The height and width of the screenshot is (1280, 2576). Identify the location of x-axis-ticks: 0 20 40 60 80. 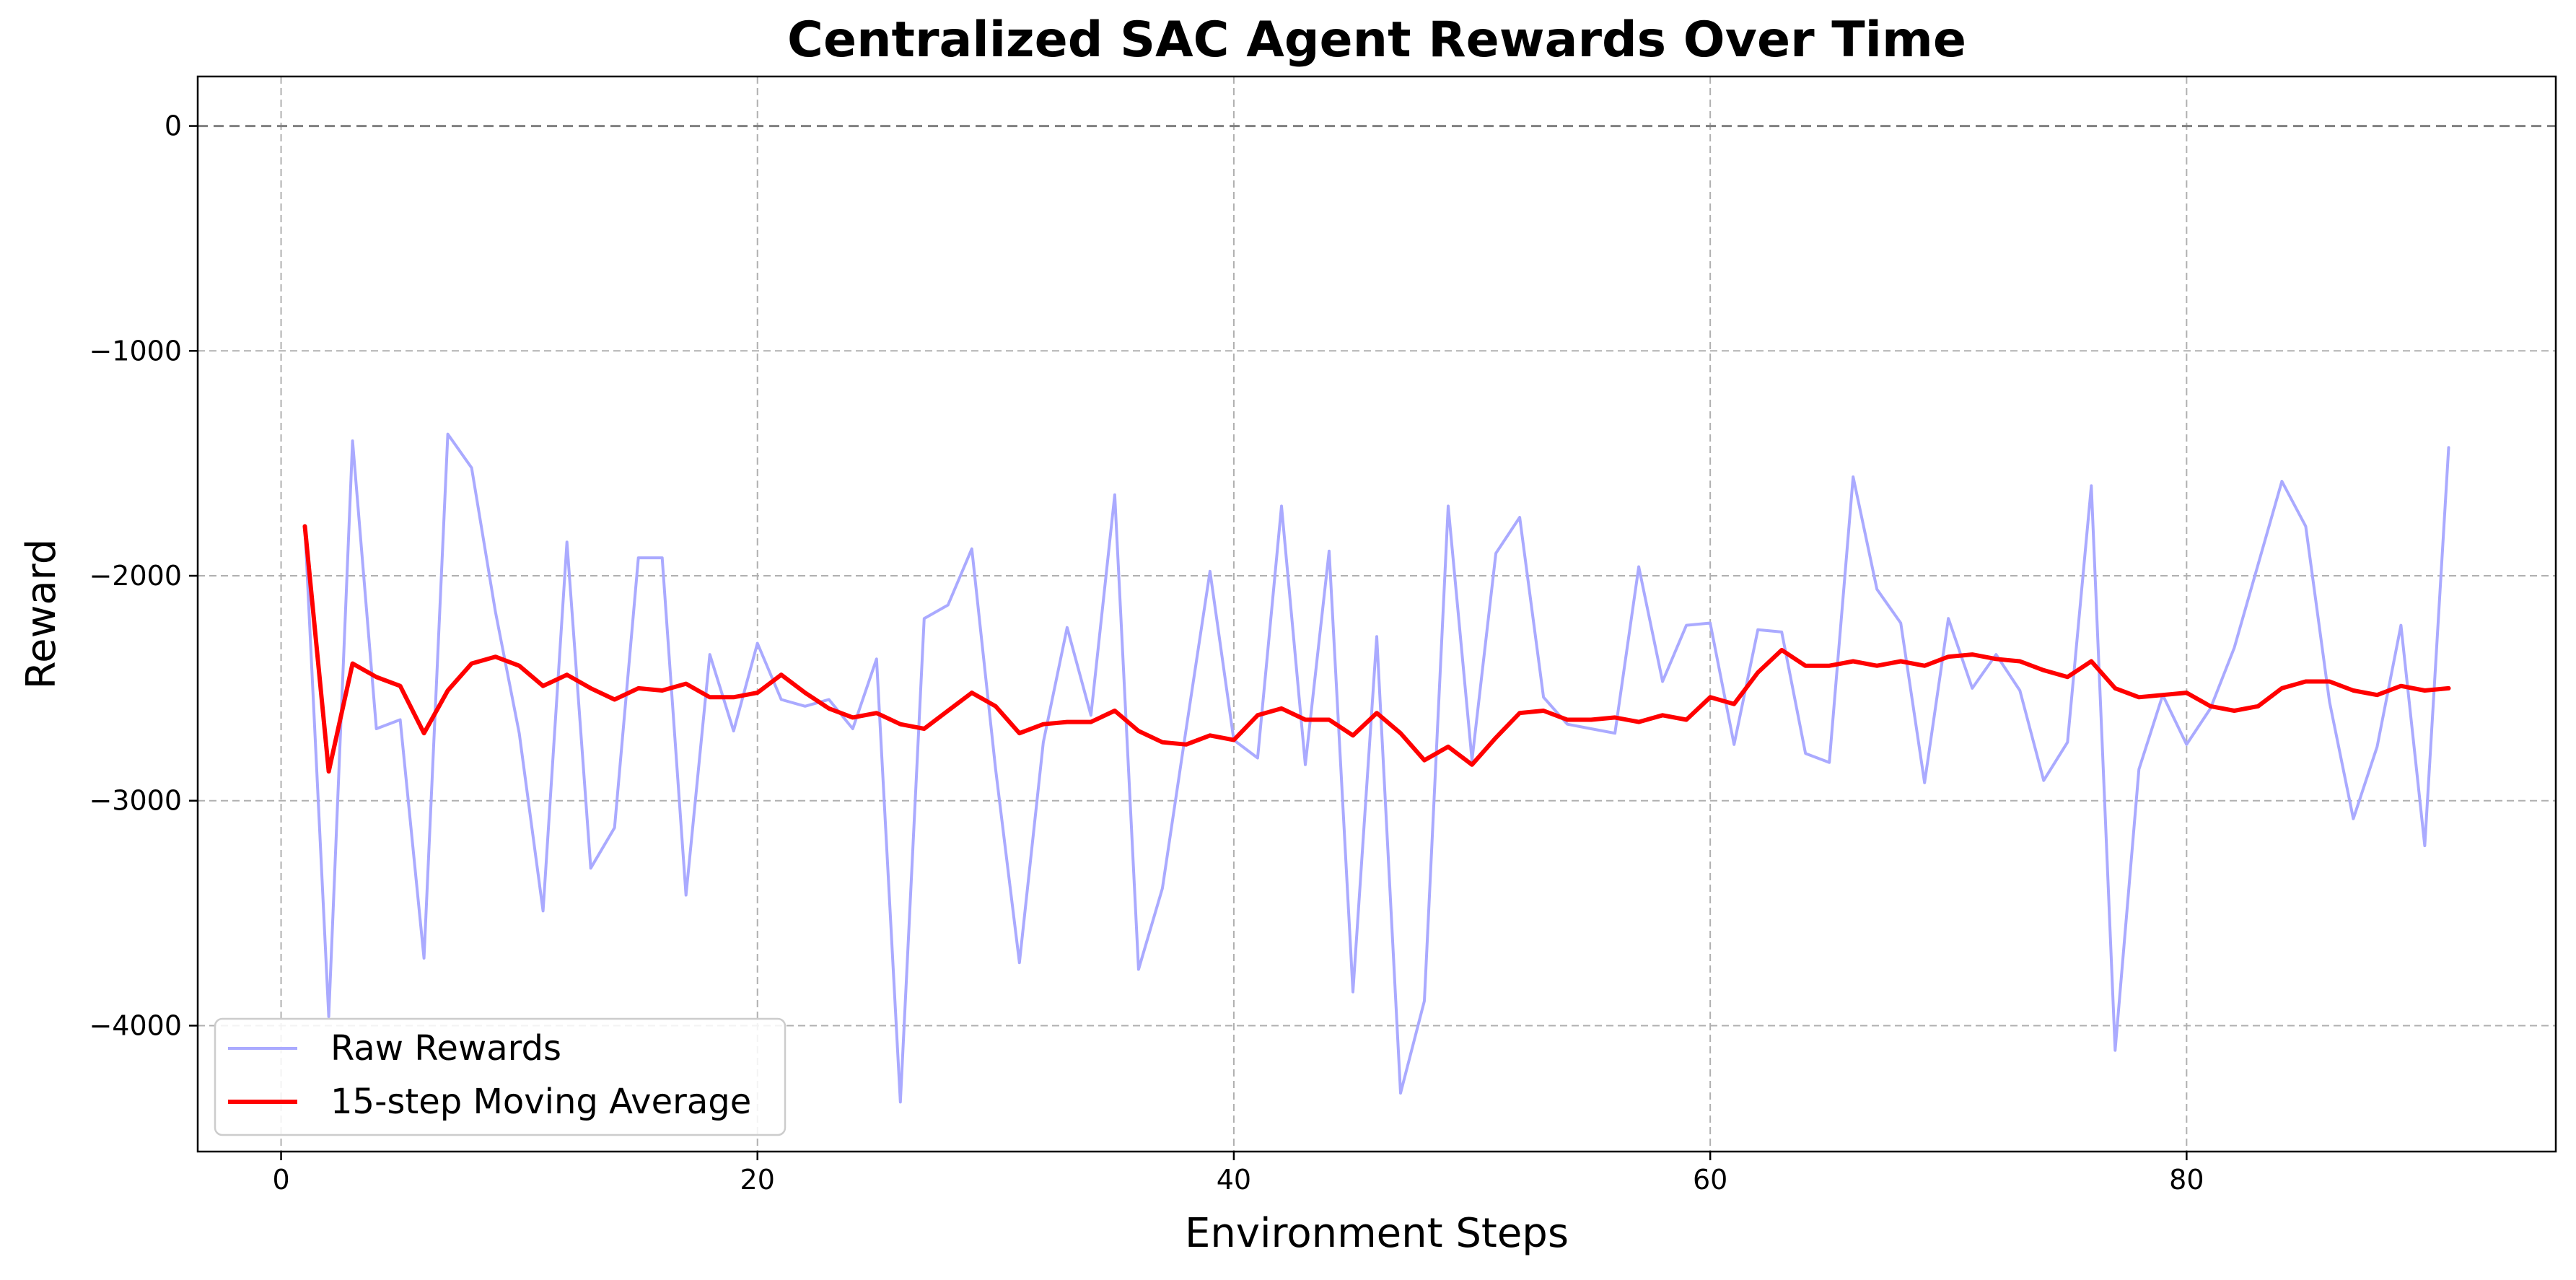
(1238, 1174).